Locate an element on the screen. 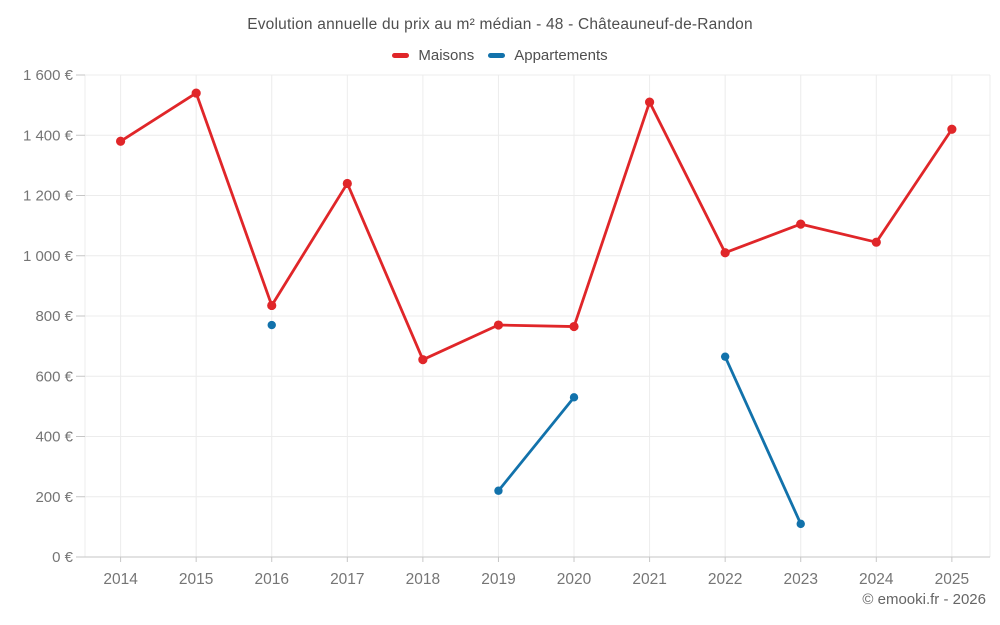 The height and width of the screenshot is (625, 1000). y-tick-label: 400 € is located at coordinates (54, 437).